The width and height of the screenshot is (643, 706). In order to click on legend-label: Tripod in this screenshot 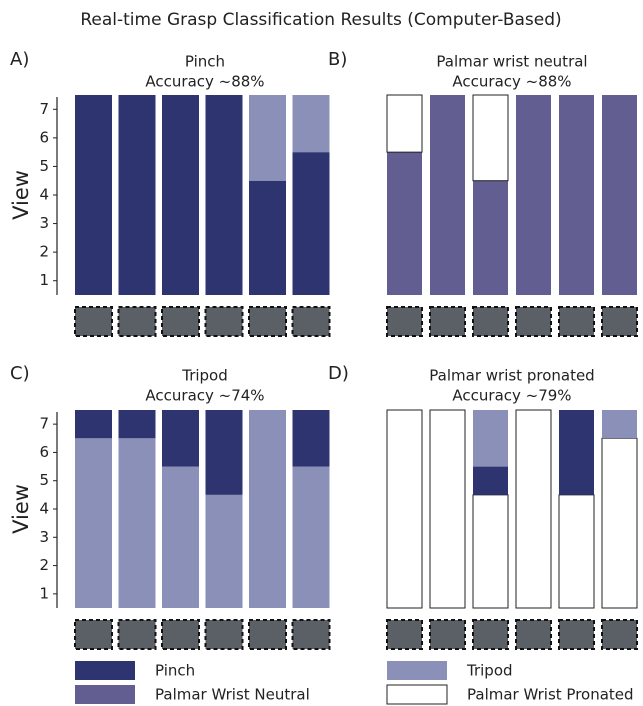, I will do `click(489, 671)`.